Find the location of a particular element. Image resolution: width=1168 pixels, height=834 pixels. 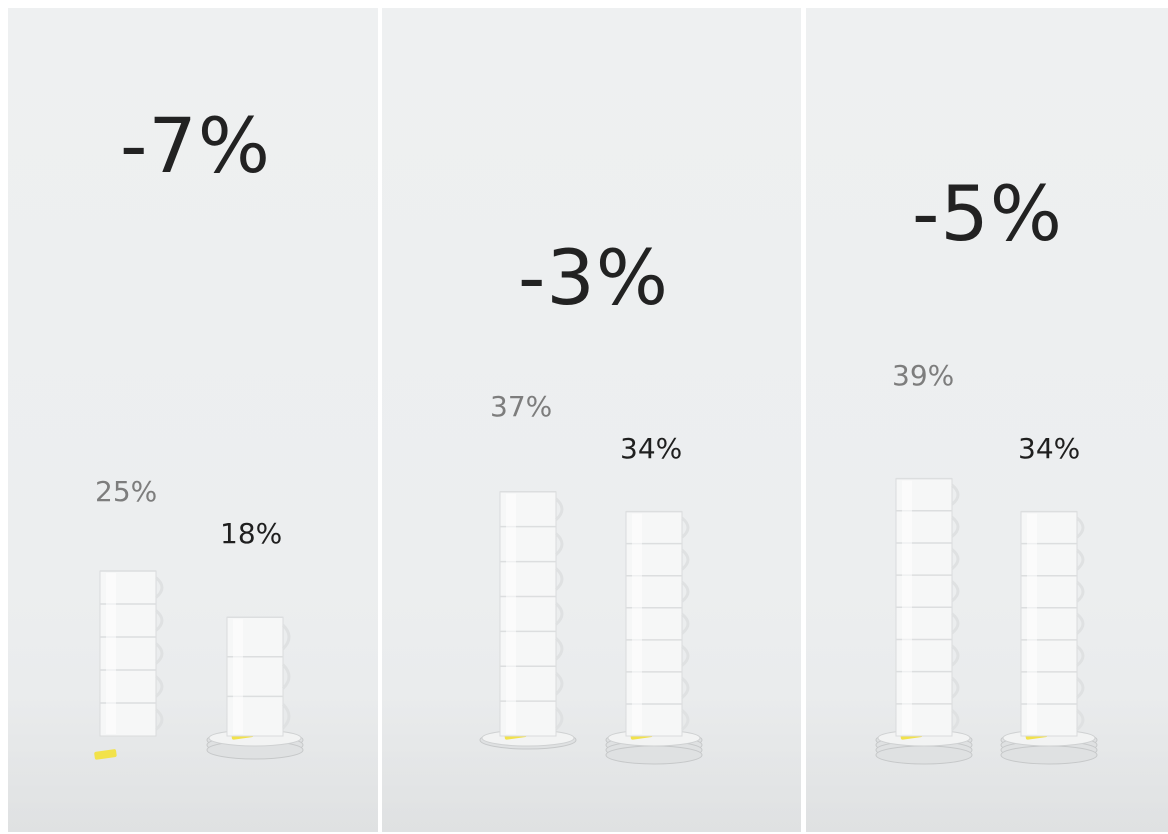

change-label: -7% is located at coordinates (195, 145).